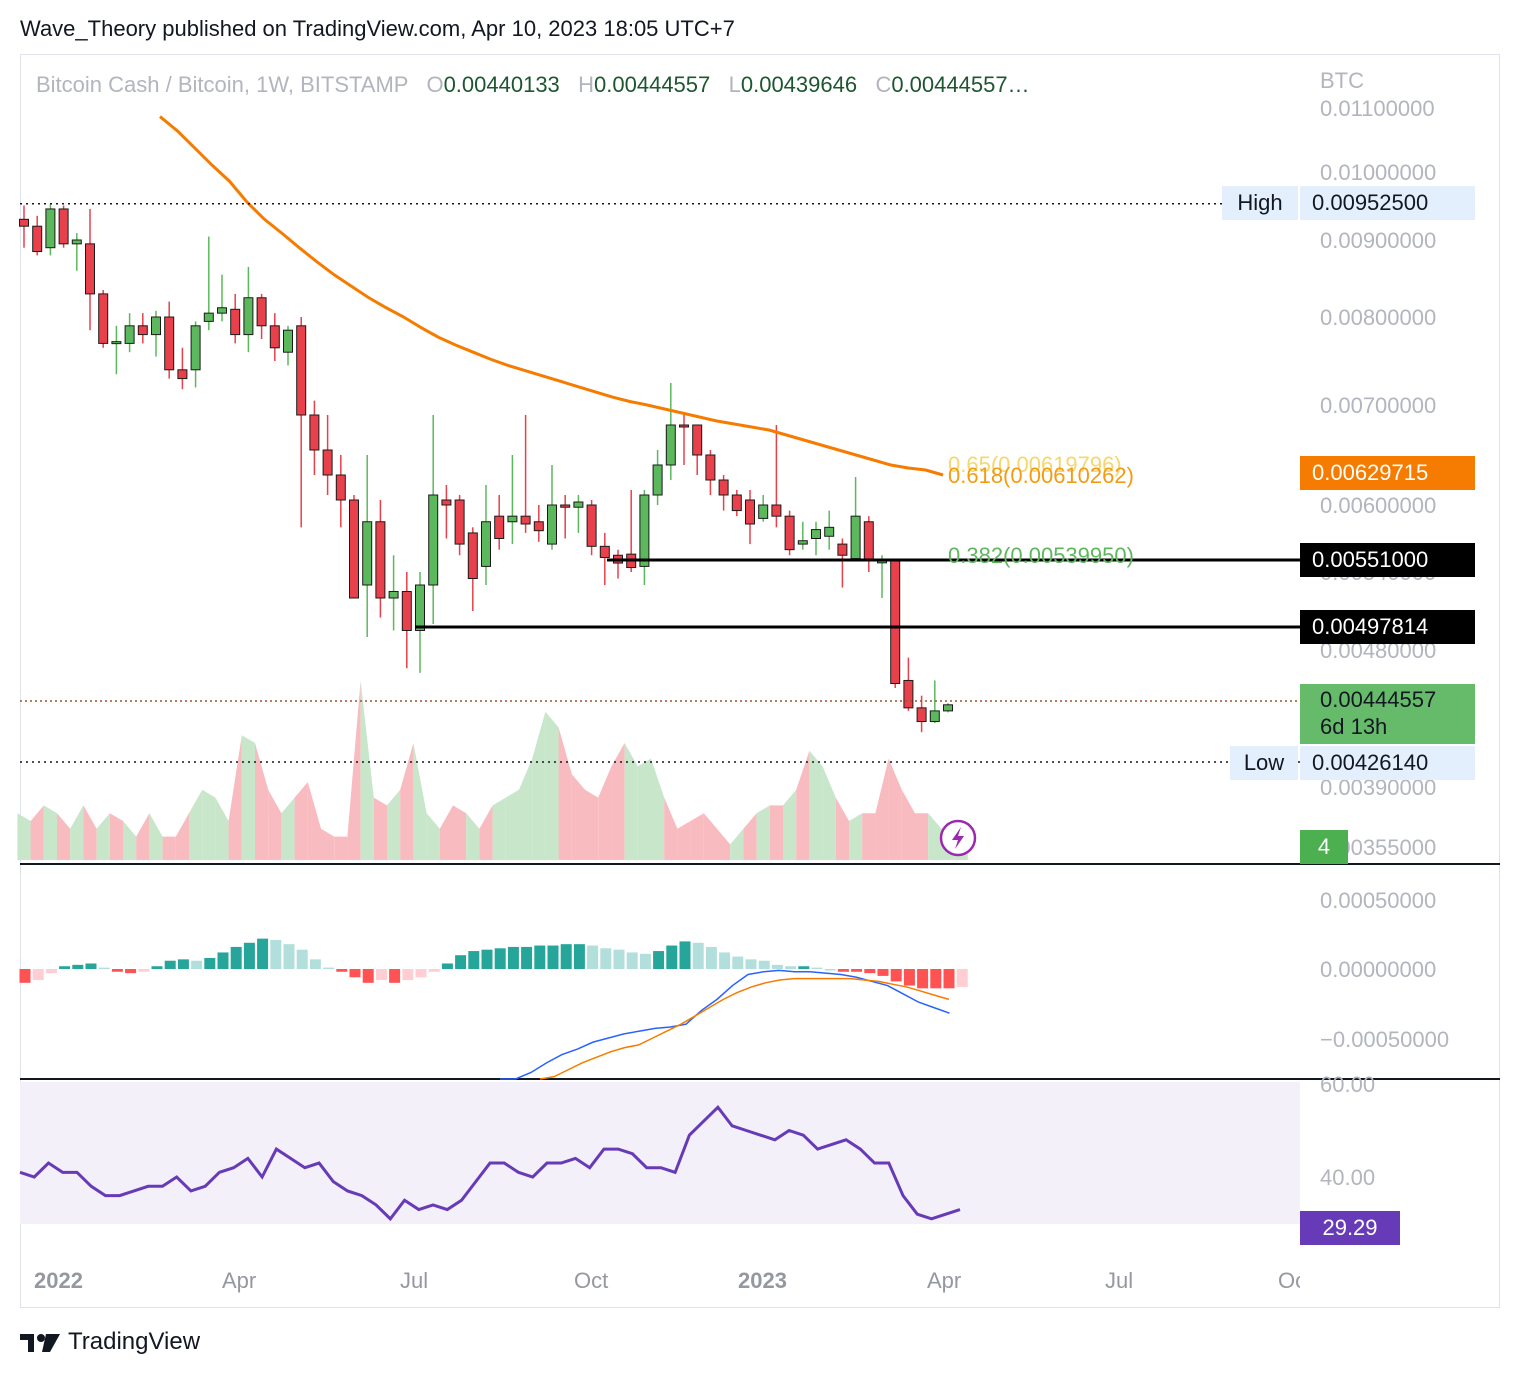 Image resolution: width=1520 pixels, height=1378 pixels. Describe the element at coordinates (222, 84) in the screenshot. I see `symbol-label: Bitcoin Cash / Bitcoin, 1W, BITSTAMP` at that location.